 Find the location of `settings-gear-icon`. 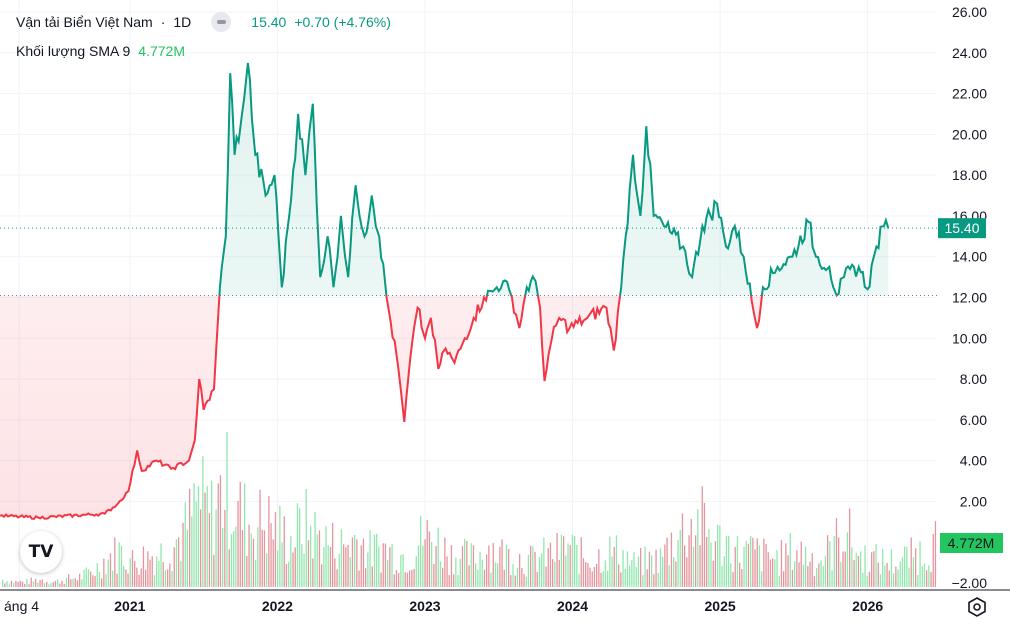

settings-gear-icon is located at coordinates (977, 607).